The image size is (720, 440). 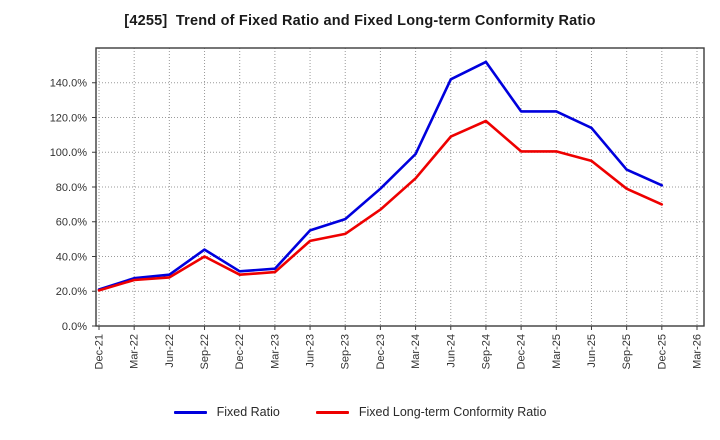 What do you see at coordinates (452, 412) in the screenshot?
I see `legend-label-fixed-long-term-conformity-ratio: Fixed Long-term Conformity Ratio` at bounding box center [452, 412].